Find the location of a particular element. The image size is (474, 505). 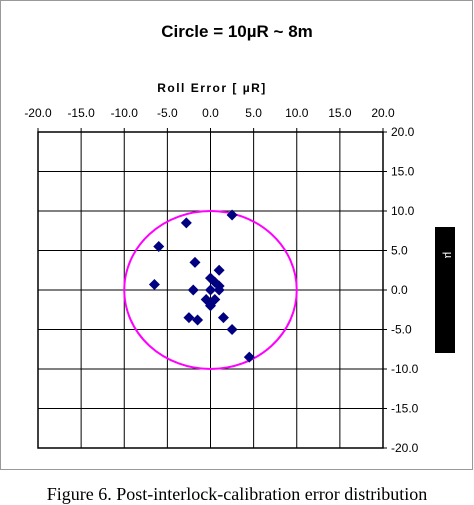

y-axis-label: µ is located at coordinates (448, 255).